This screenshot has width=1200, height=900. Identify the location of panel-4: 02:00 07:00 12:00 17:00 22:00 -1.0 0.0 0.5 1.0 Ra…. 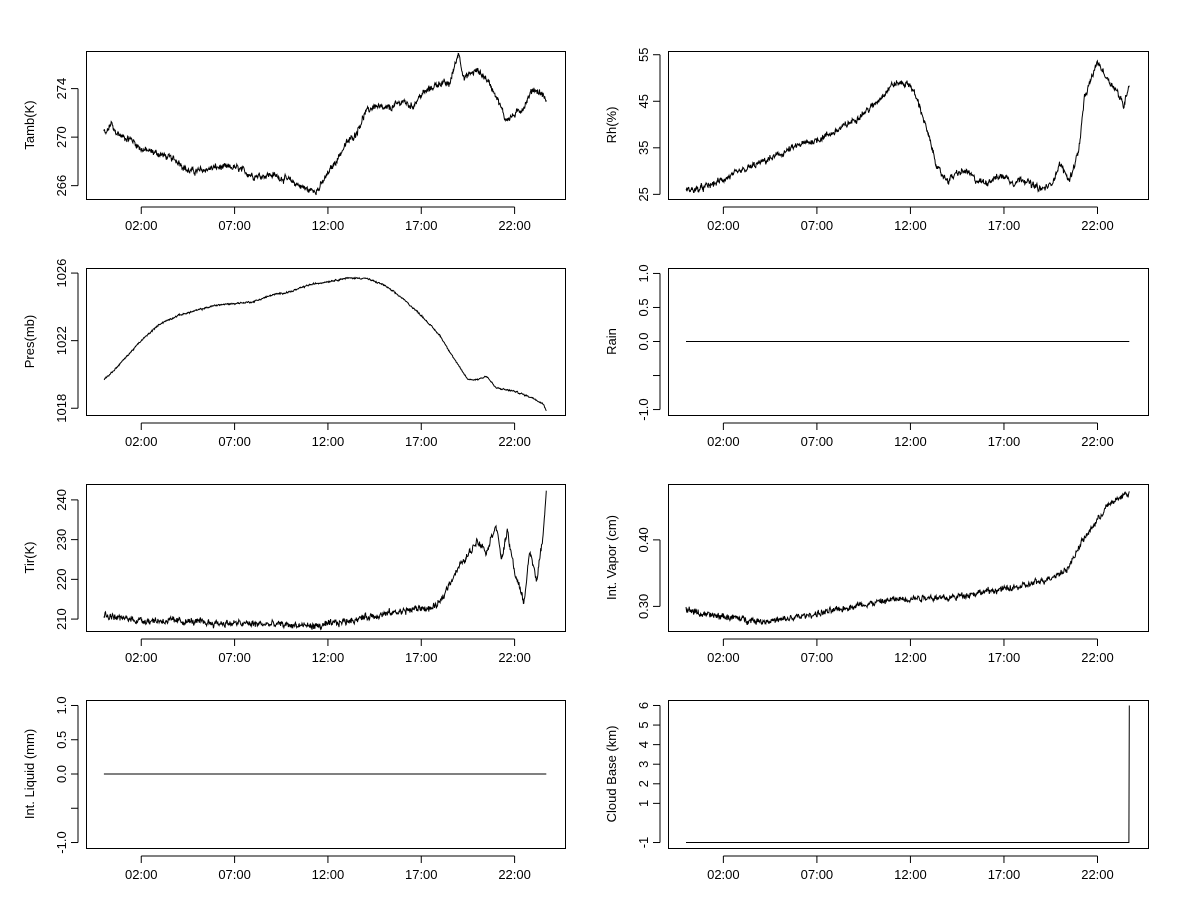
(876, 356).